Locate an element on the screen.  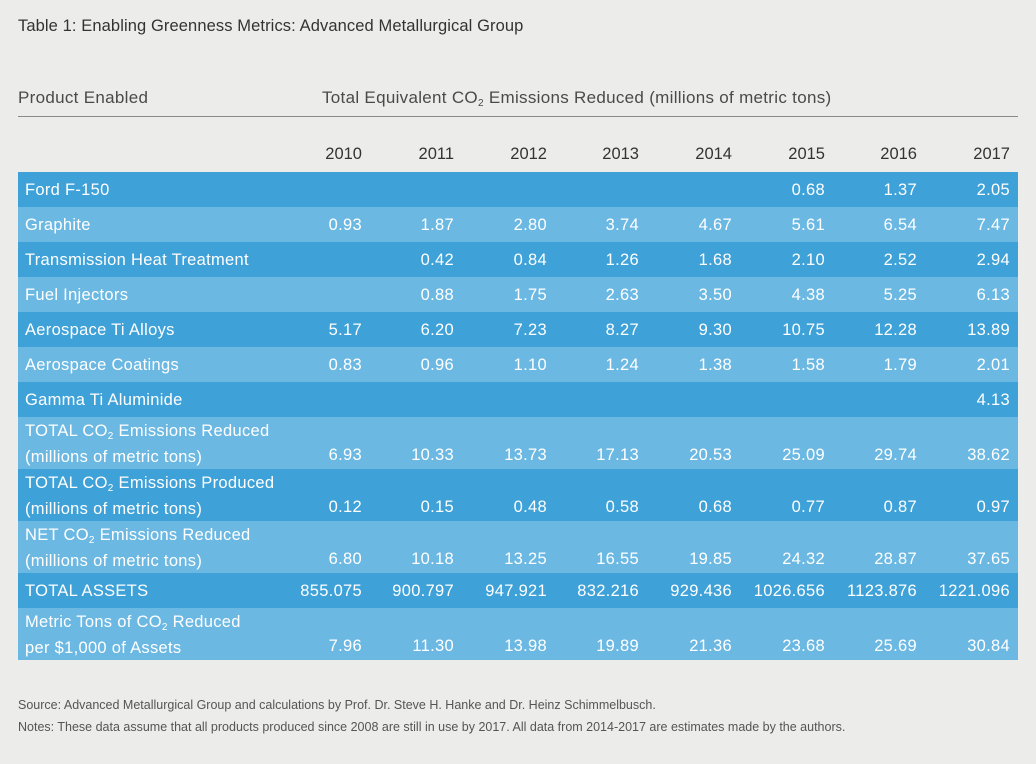
table-cell: 0.84 is located at coordinates (530, 259).